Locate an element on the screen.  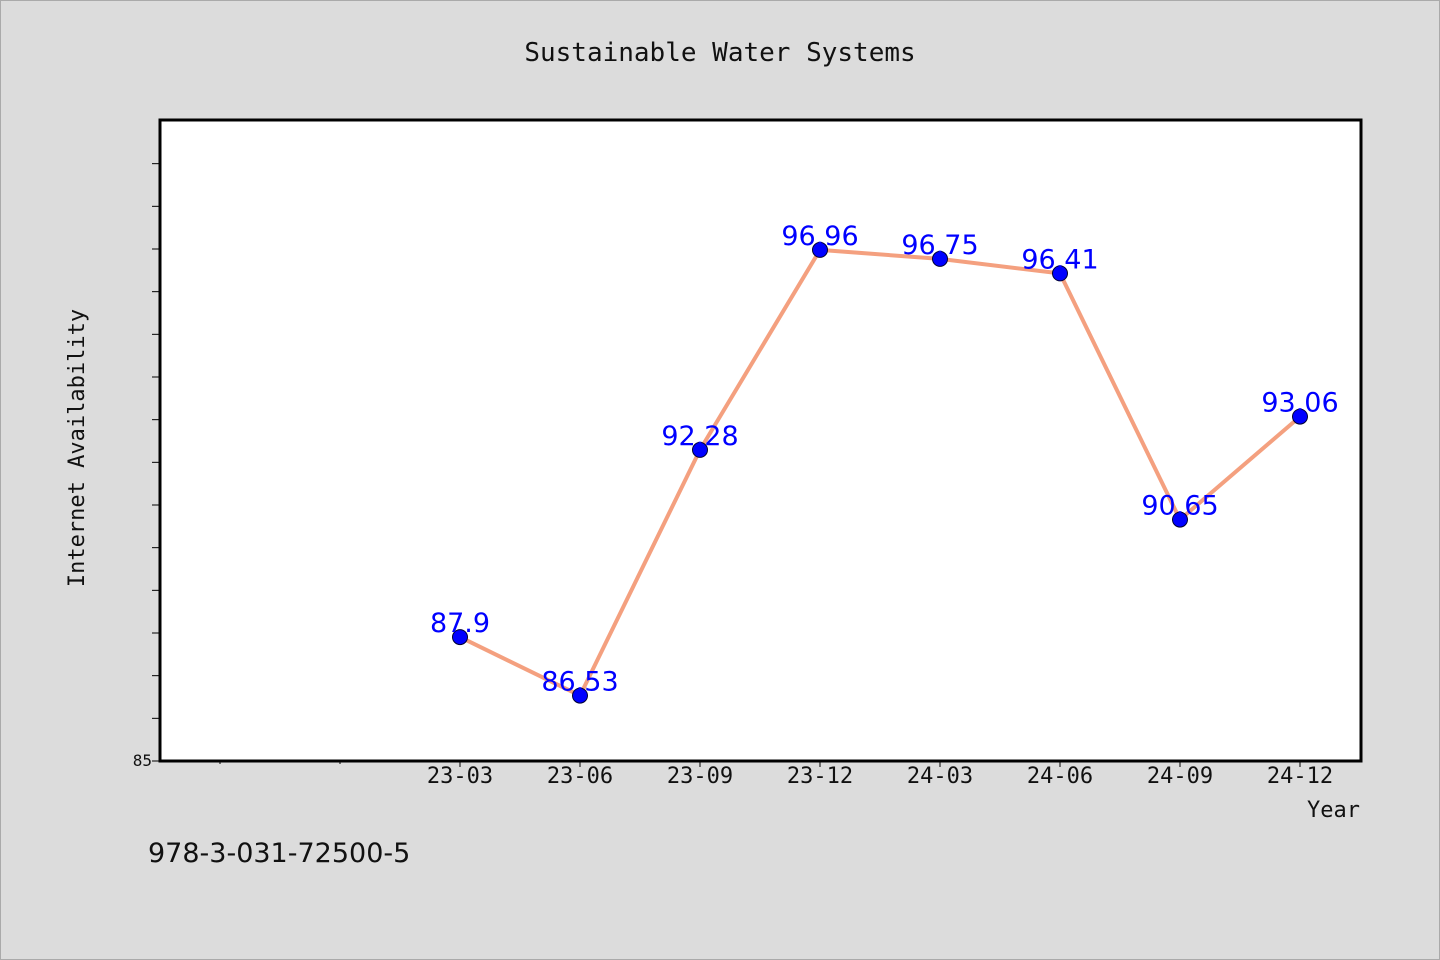
data-label: 92.28 is located at coordinates (699, 436).